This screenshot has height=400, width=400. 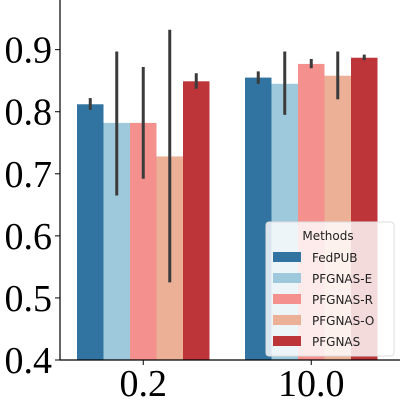 I want to click on legend-label-pfgnas-r: PFGNAS-R, so click(x=342, y=300).